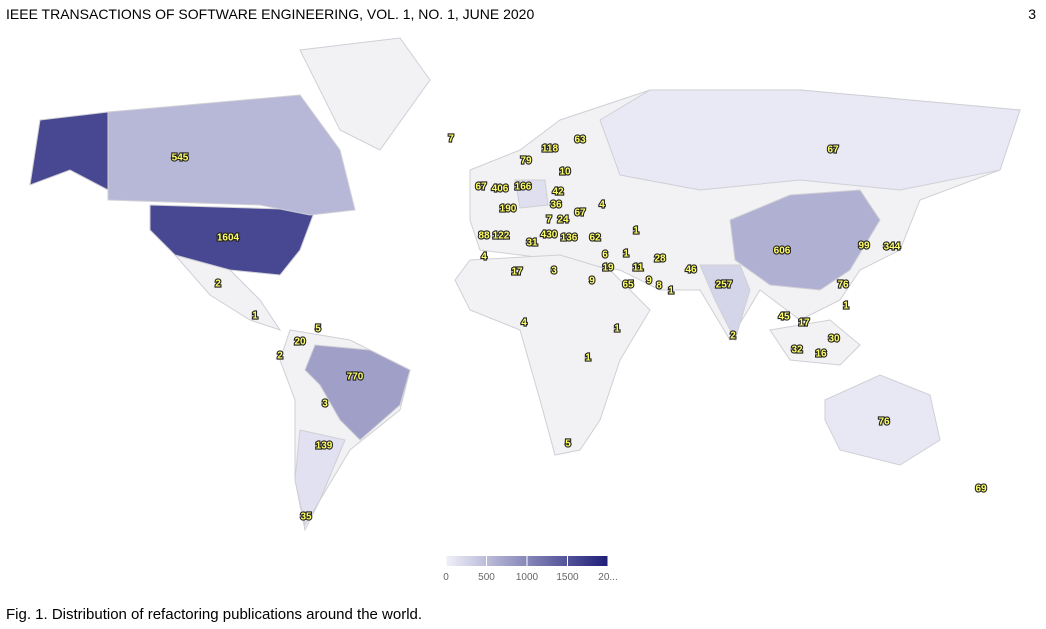  Describe the element at coordinates (569, 238) in the screenshot. I see `value-label: 136` at that location.